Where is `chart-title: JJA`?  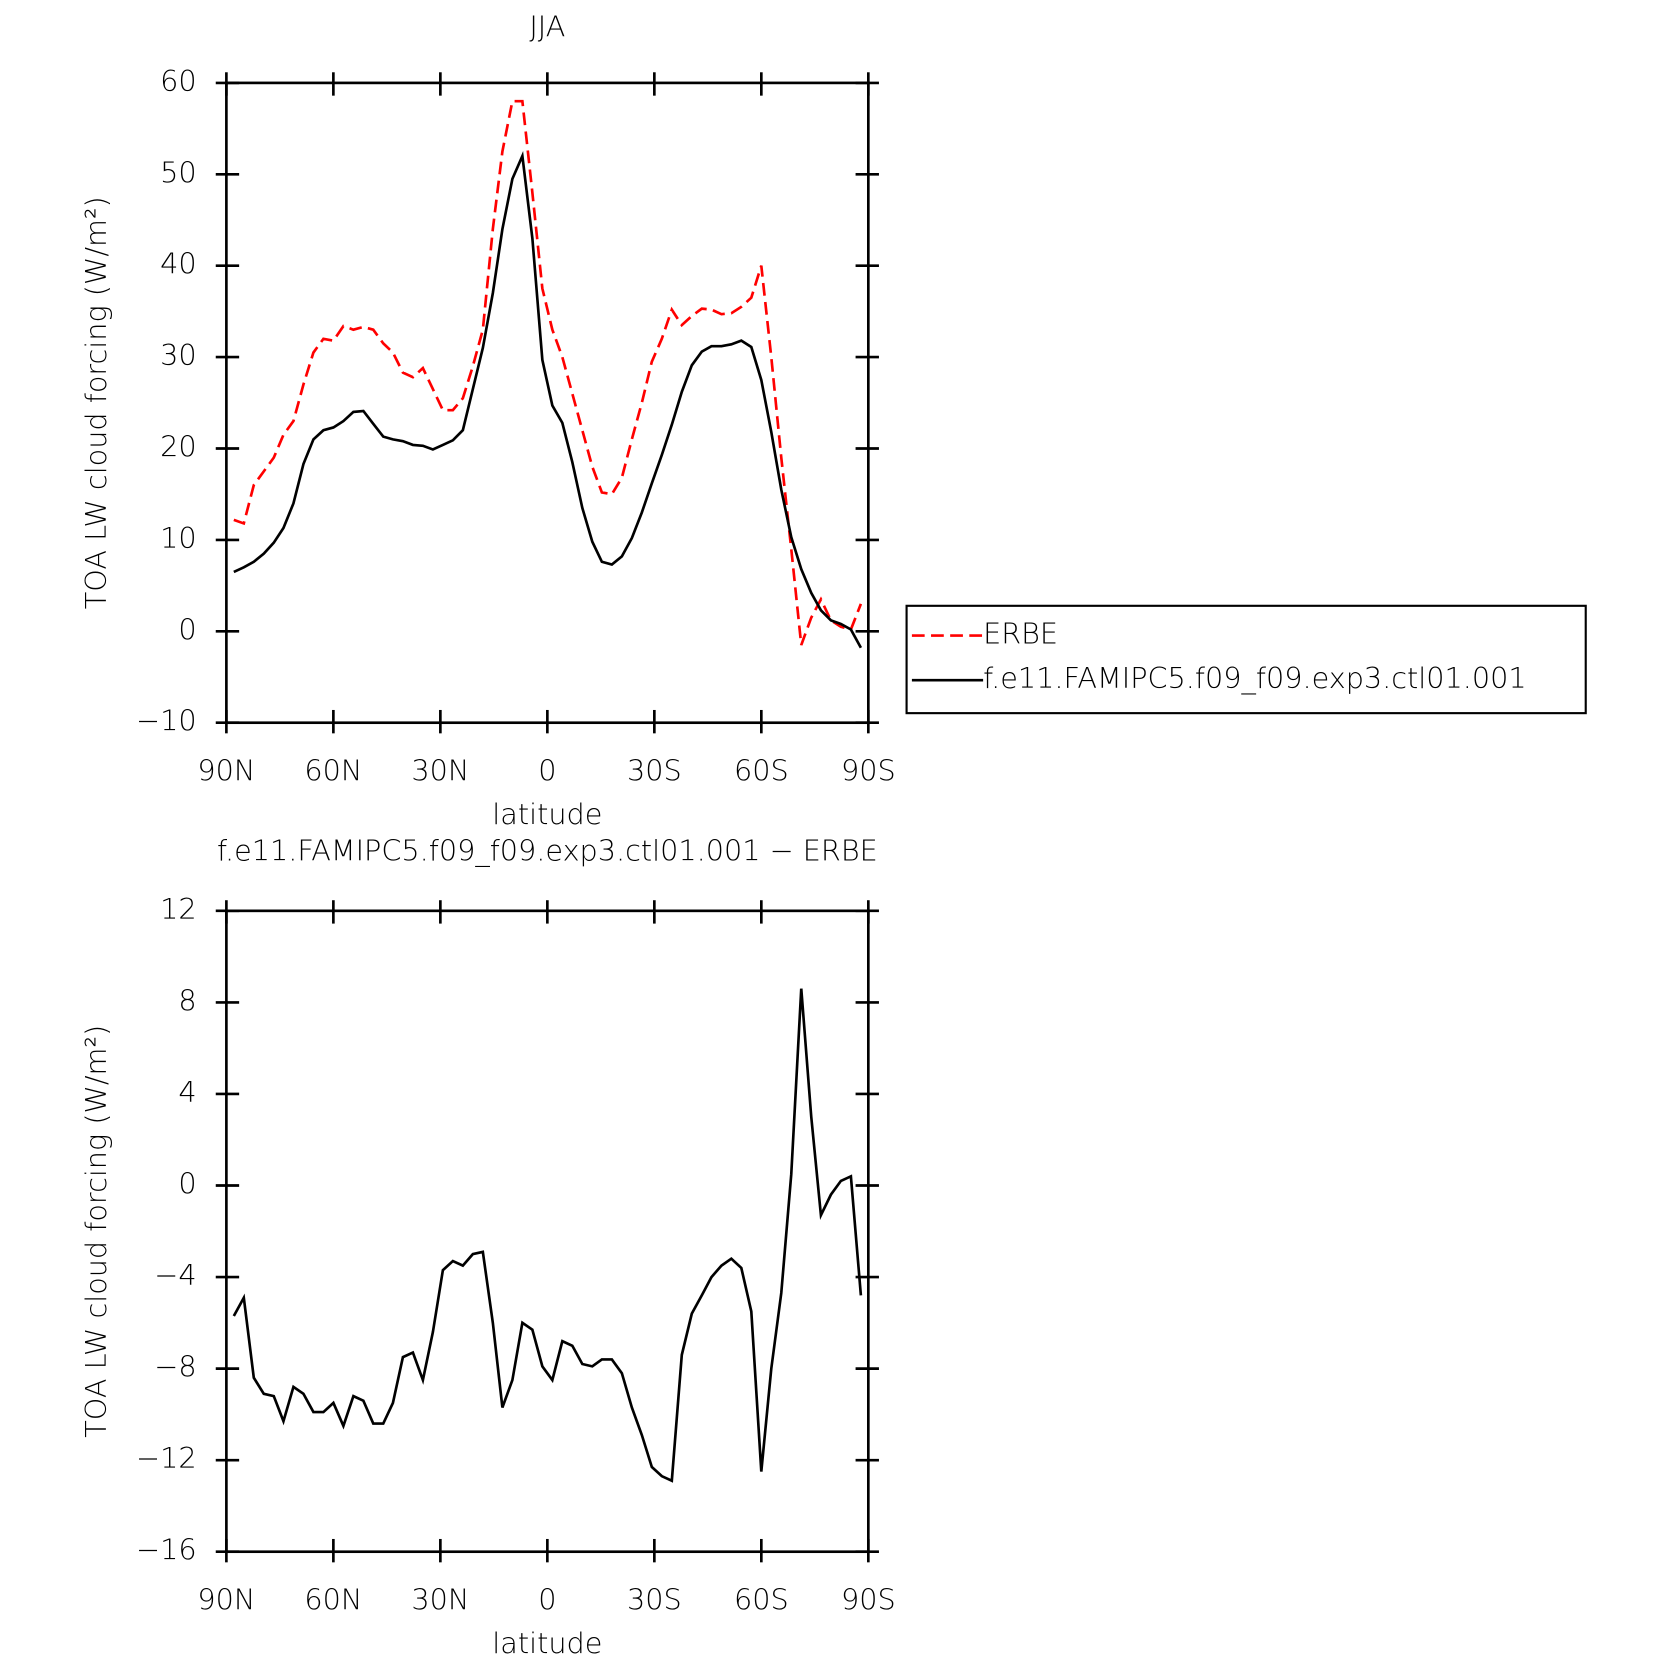 chart-title: JJA is located at coordinates (547, 27).